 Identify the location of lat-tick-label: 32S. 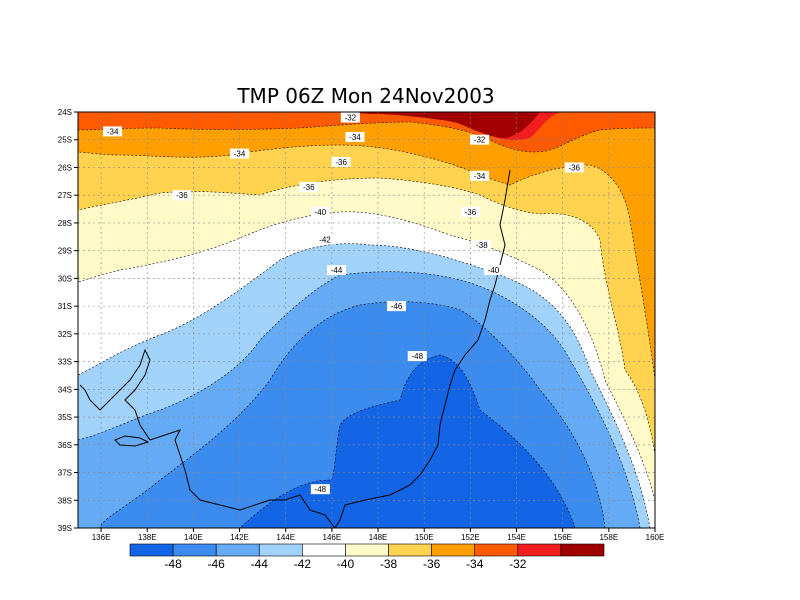
(65, 334).